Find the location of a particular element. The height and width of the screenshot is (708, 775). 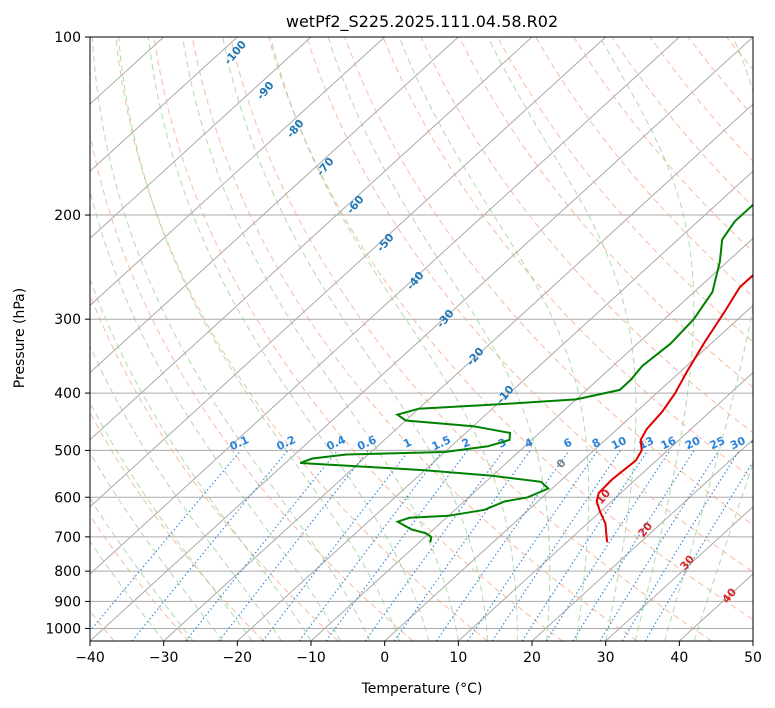

x-tick-label: 20 is located at coordinates (532, 658).